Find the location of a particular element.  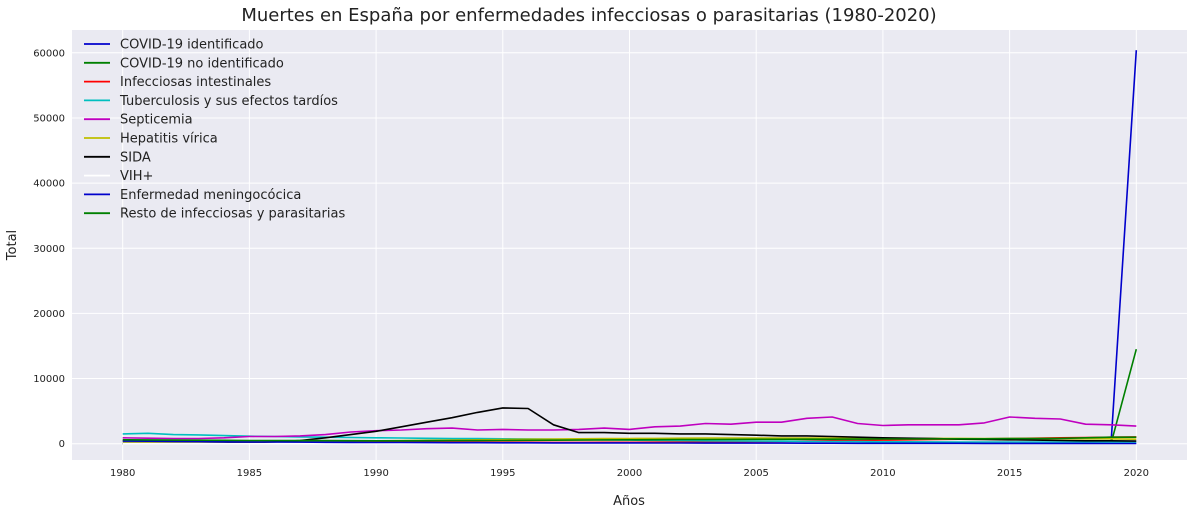

y-tick-label: 60000 is located at coordinates (49, 53).